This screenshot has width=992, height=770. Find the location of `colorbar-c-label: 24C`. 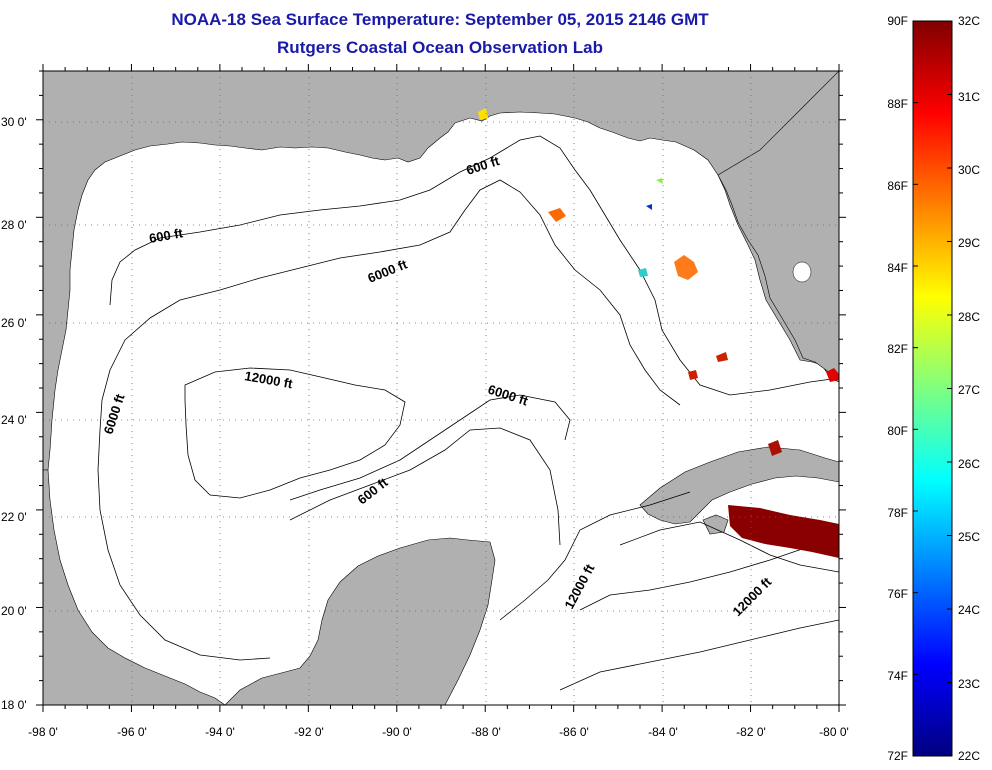

colorbar-c-label: 24C is located at coordinates (969, 610).